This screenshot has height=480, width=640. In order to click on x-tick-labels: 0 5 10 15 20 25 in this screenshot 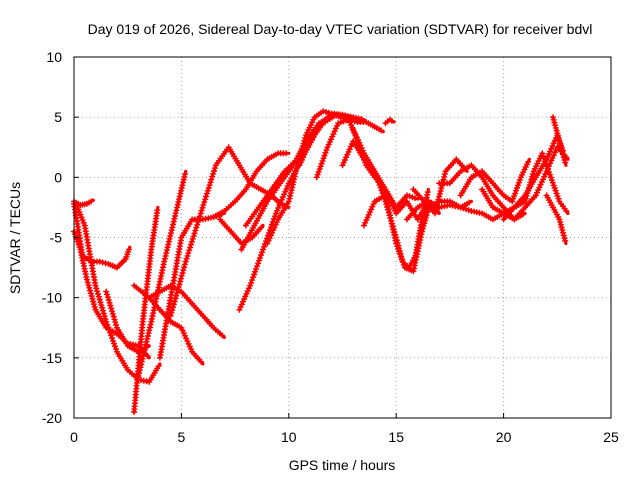, I will do `click(344, 429)`.